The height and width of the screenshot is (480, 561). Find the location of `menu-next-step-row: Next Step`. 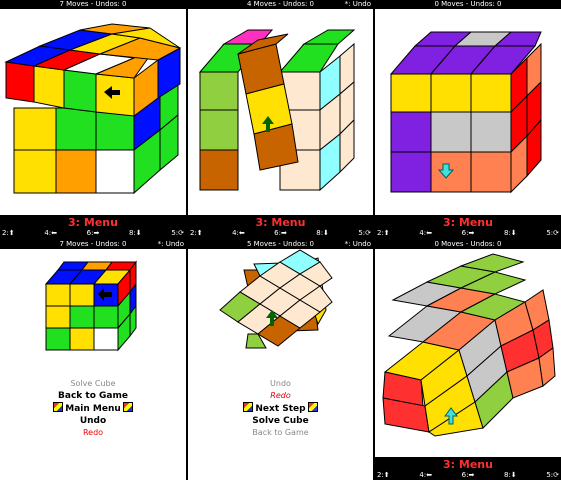

menu-next-step-row: Next Step is located at coordinates (280, 408).